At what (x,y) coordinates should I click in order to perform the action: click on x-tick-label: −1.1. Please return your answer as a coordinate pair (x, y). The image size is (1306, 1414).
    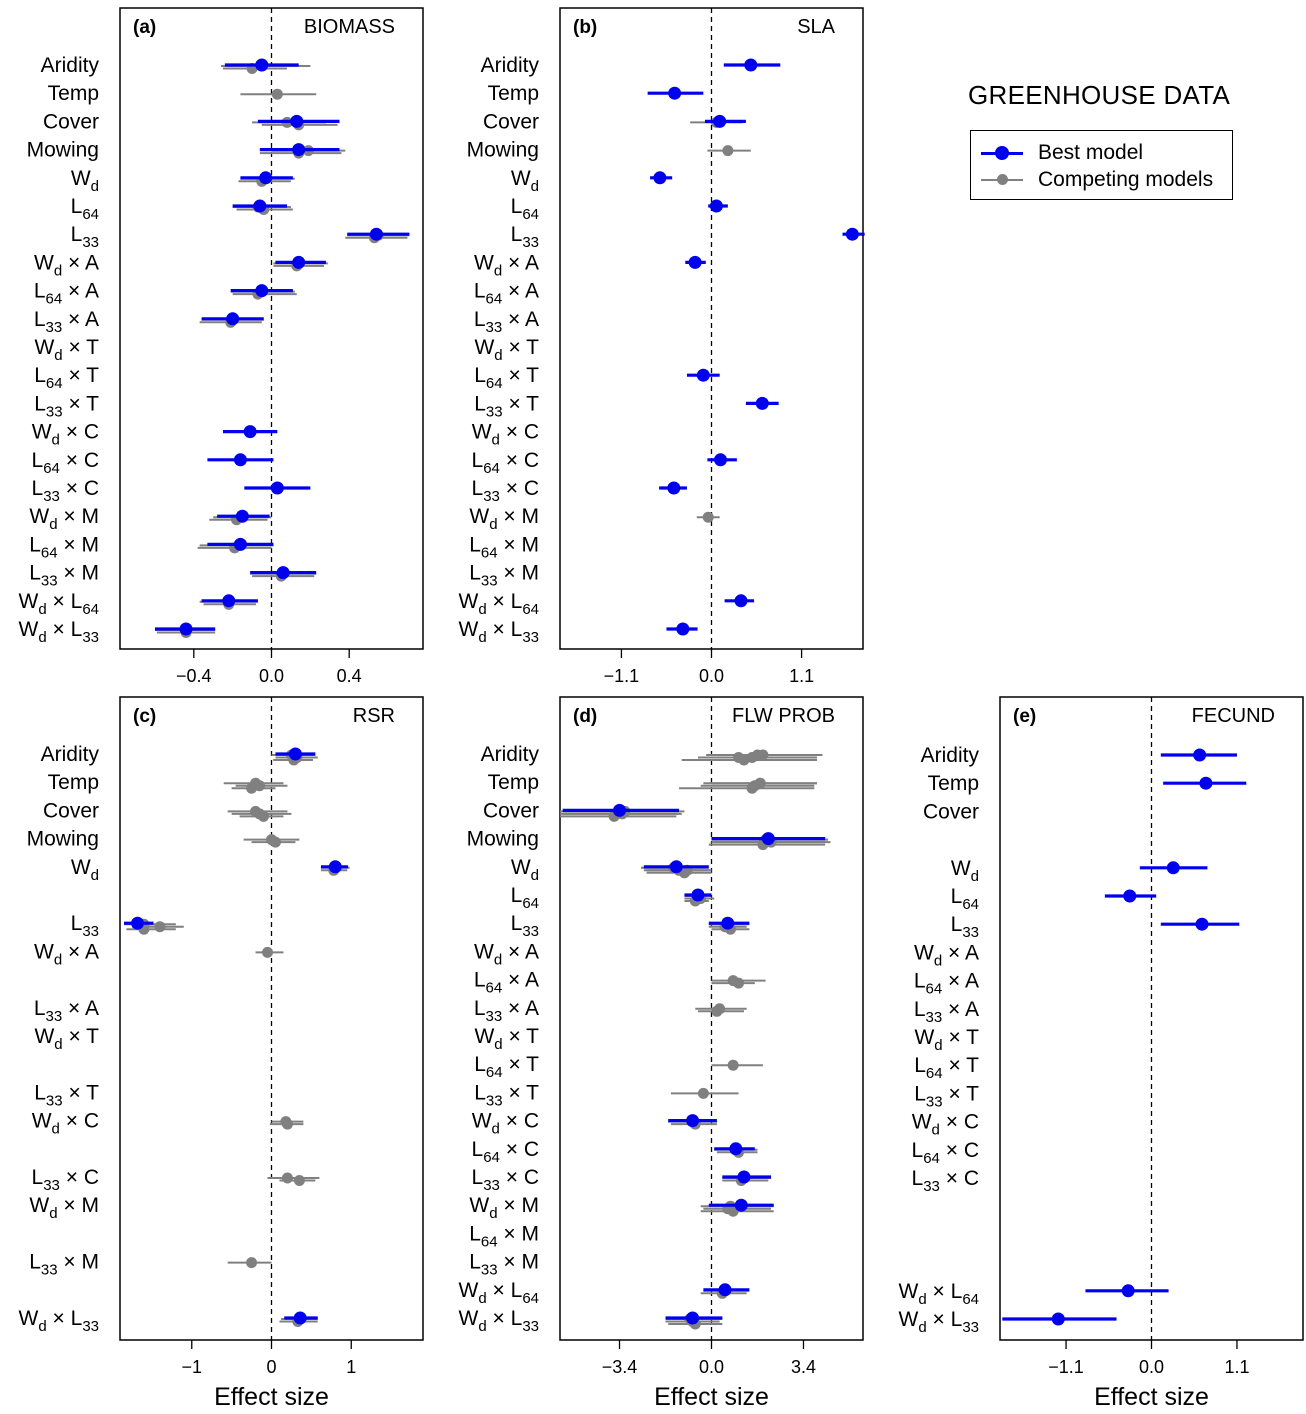
    Looking at the image, I should click on (622, 676).